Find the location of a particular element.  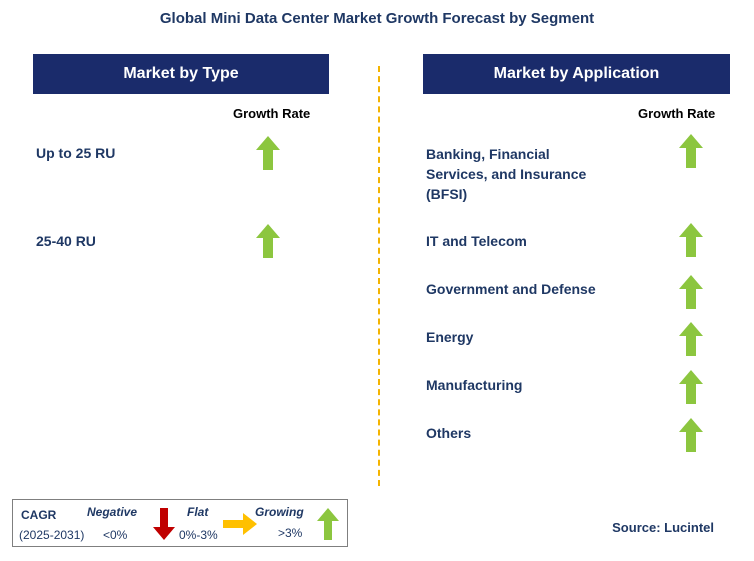

source-label: Source: Lucintel is located at coordinates (663, 527).